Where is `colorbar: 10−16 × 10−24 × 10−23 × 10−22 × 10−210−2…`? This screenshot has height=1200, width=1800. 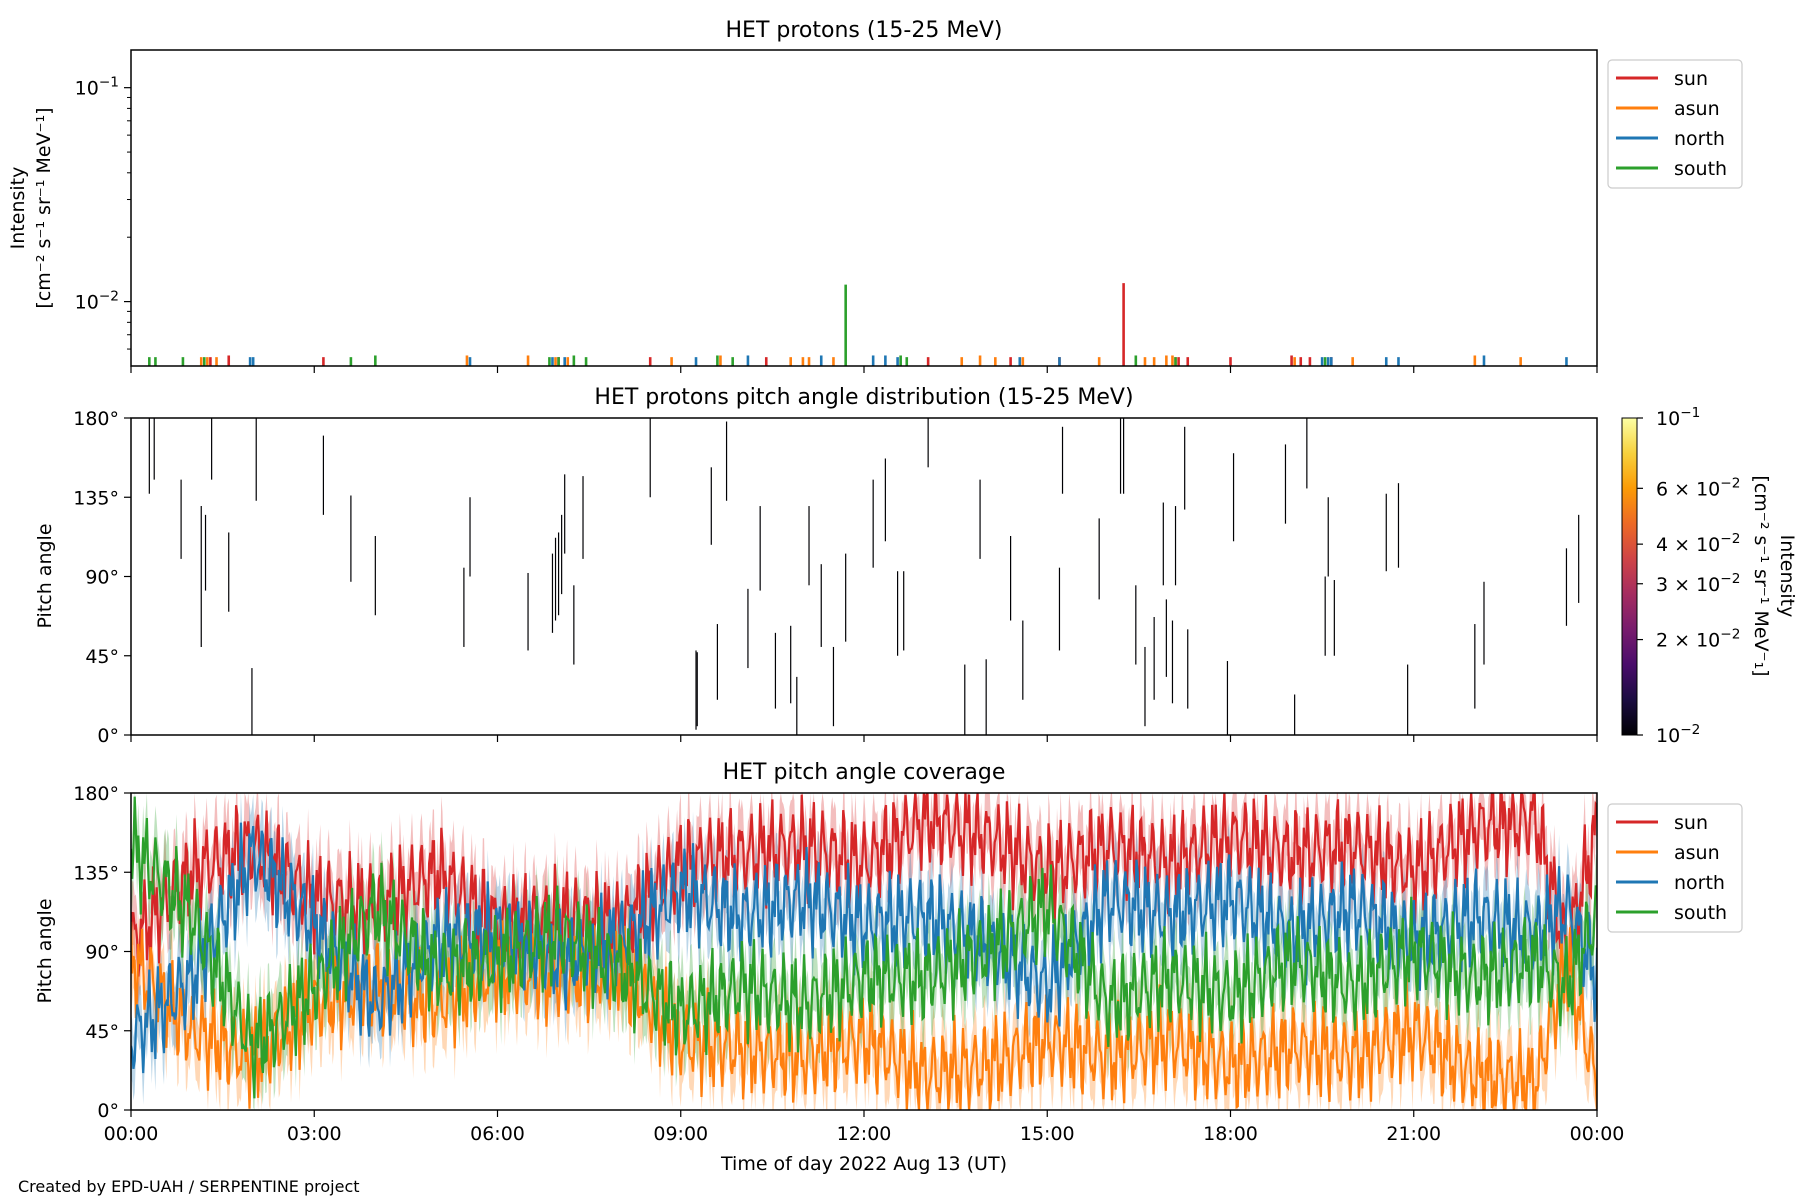 colorbar: 10−16 × 10−24 × 10−23 × 10−22 × 10−210−2… is located at coordinates (1709, 576).